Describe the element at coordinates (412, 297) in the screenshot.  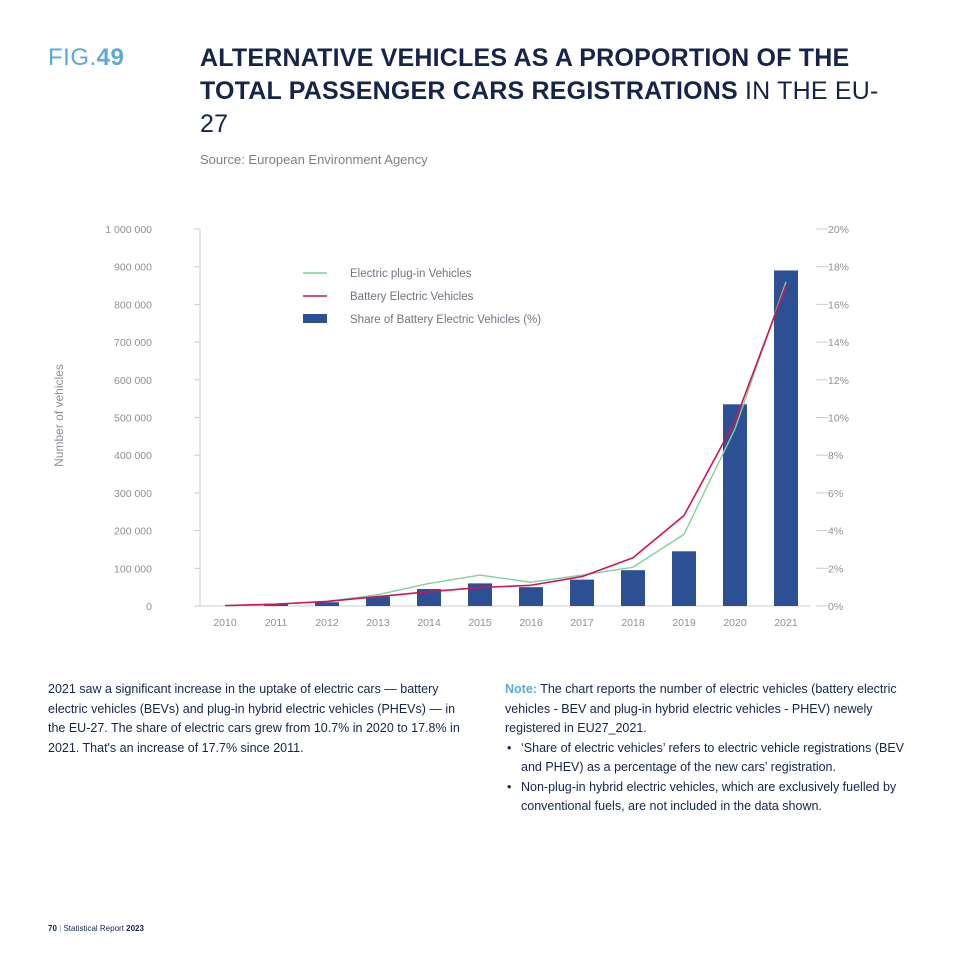
I see `legend-bev-label: Battery Electric Vehicles` at that location.